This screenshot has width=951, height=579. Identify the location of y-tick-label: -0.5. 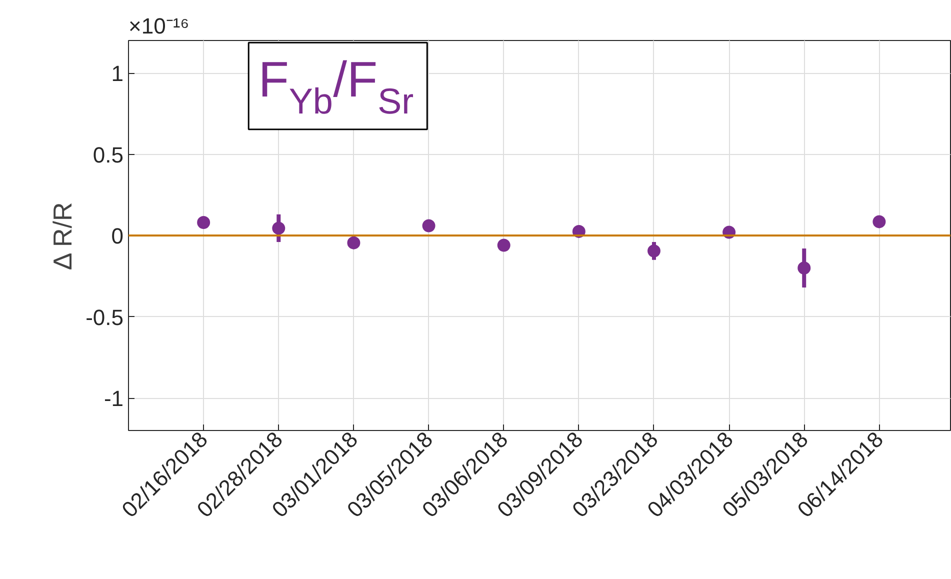
(105, 317).